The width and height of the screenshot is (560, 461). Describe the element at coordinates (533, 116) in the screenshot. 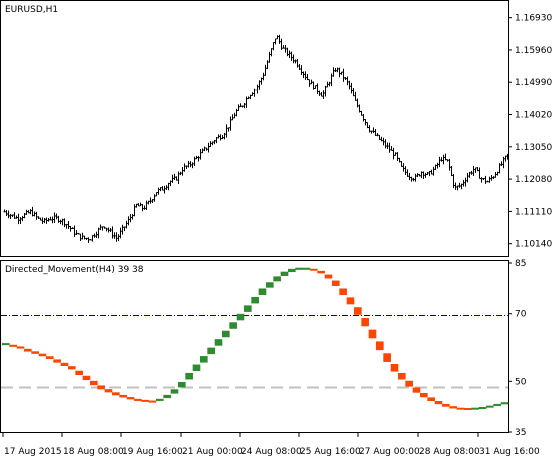

I see `price-tick-label: 1.14020` at that location.